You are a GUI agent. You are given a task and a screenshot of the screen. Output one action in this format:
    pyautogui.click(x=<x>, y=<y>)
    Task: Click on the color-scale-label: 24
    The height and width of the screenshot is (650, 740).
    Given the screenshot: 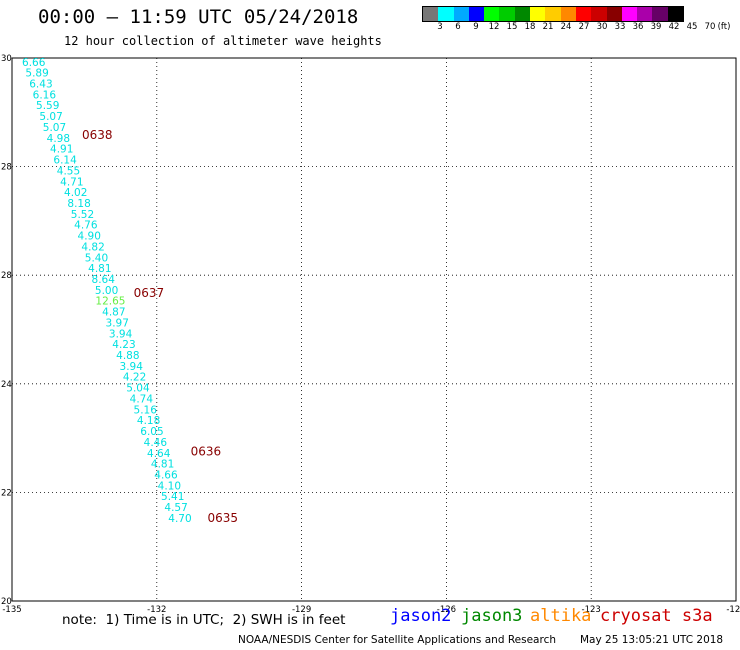 What is the action you would take?
    pyautogui.click(x=566, y=27)
    